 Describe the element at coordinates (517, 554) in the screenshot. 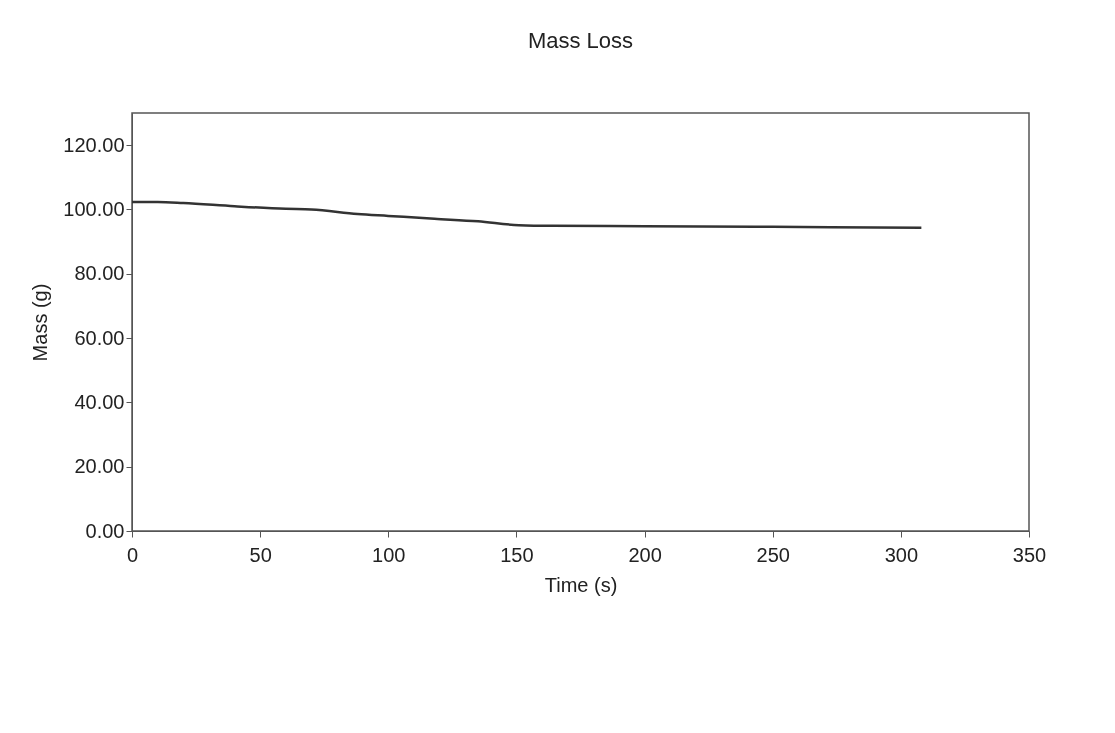

I see `x-tick-label: 150` at that location.